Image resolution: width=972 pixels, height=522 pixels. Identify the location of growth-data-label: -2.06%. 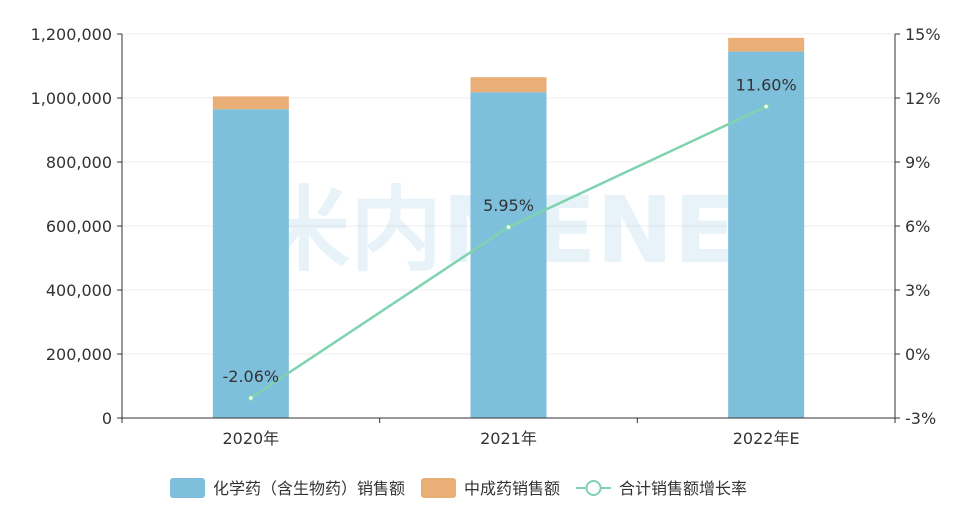
(251, 376).